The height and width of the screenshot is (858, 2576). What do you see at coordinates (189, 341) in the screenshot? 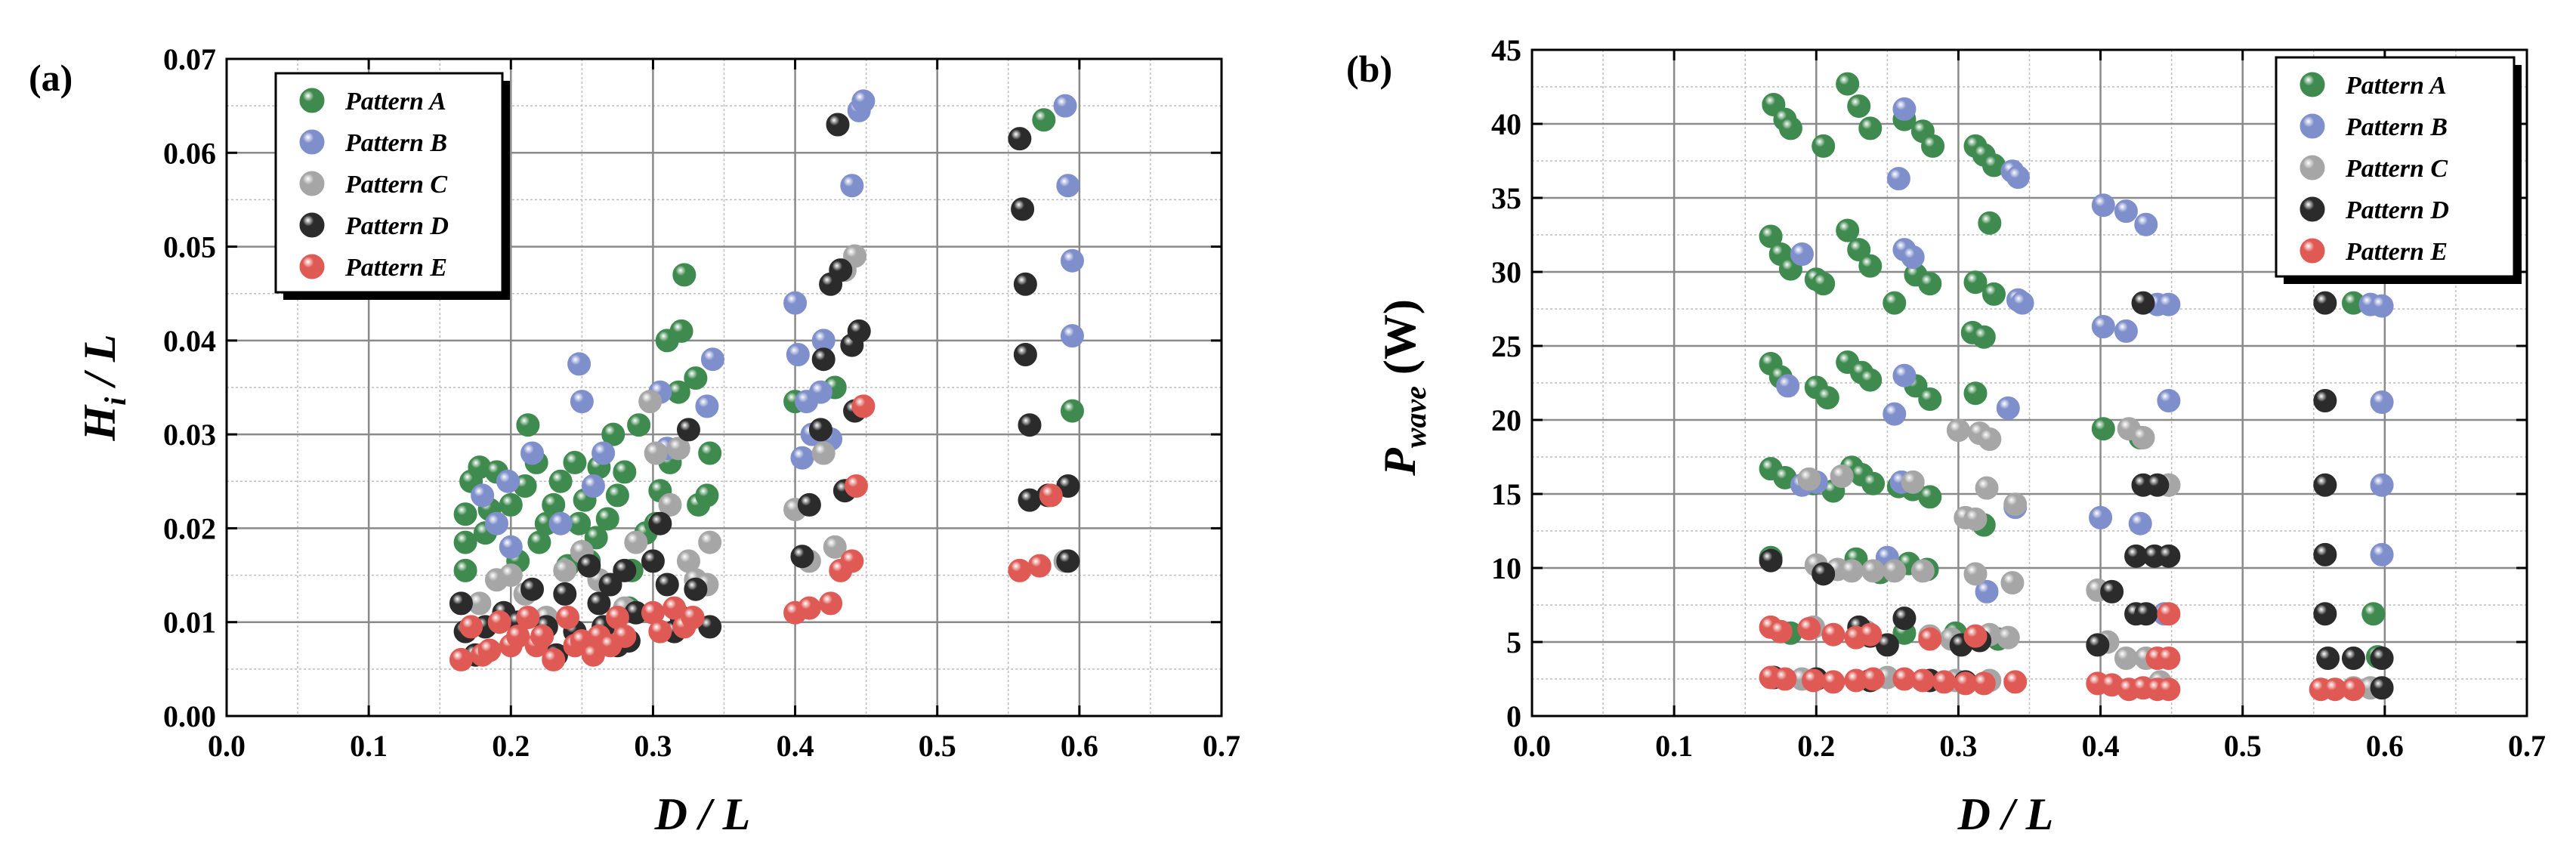
I see `y-tick-label: 0.04` at bounding box center [189, 341].